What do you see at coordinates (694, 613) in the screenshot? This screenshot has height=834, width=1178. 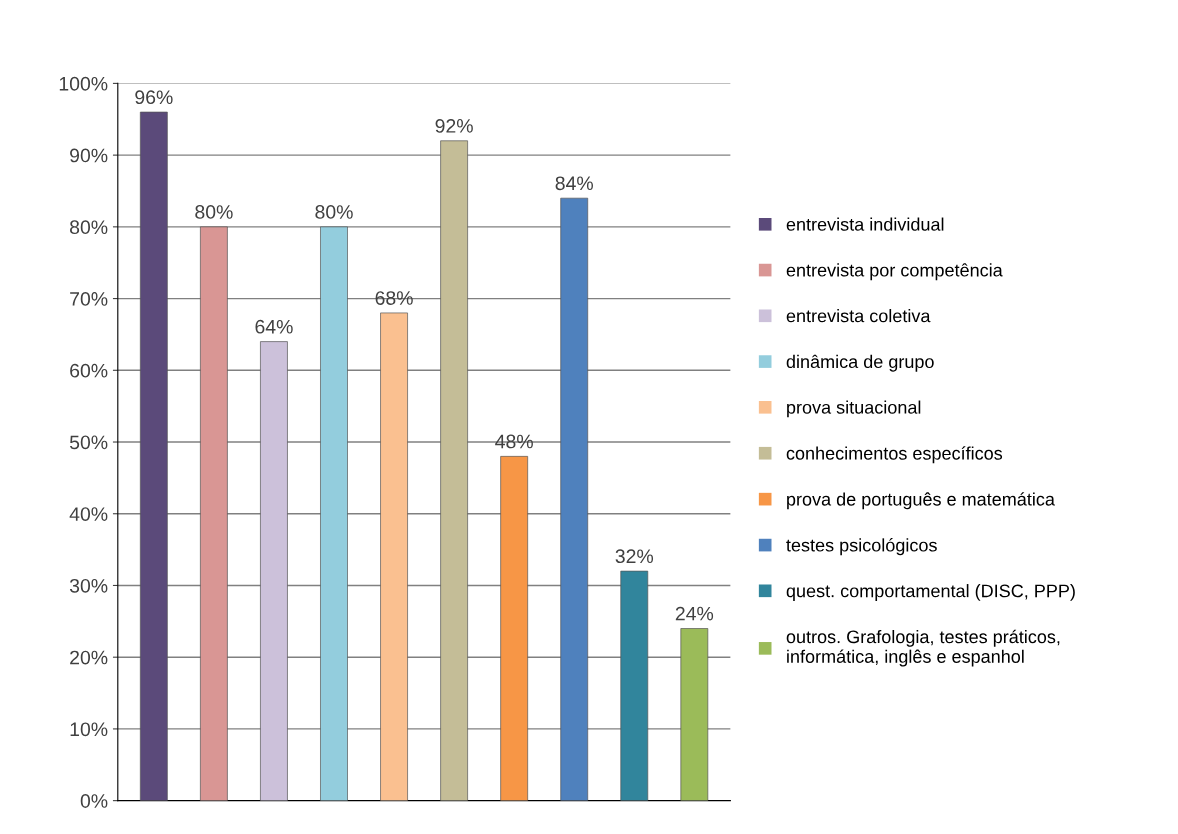 I see `data-label: 24%` at bounding box center [694, 613].